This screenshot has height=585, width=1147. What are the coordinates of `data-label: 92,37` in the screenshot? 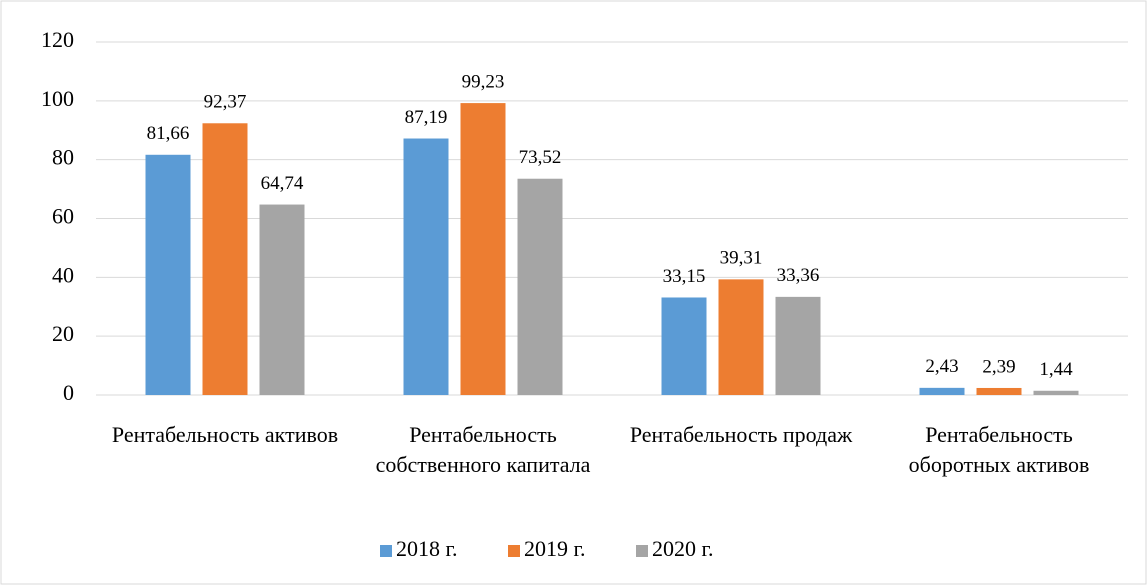 It's located at (225, 102).